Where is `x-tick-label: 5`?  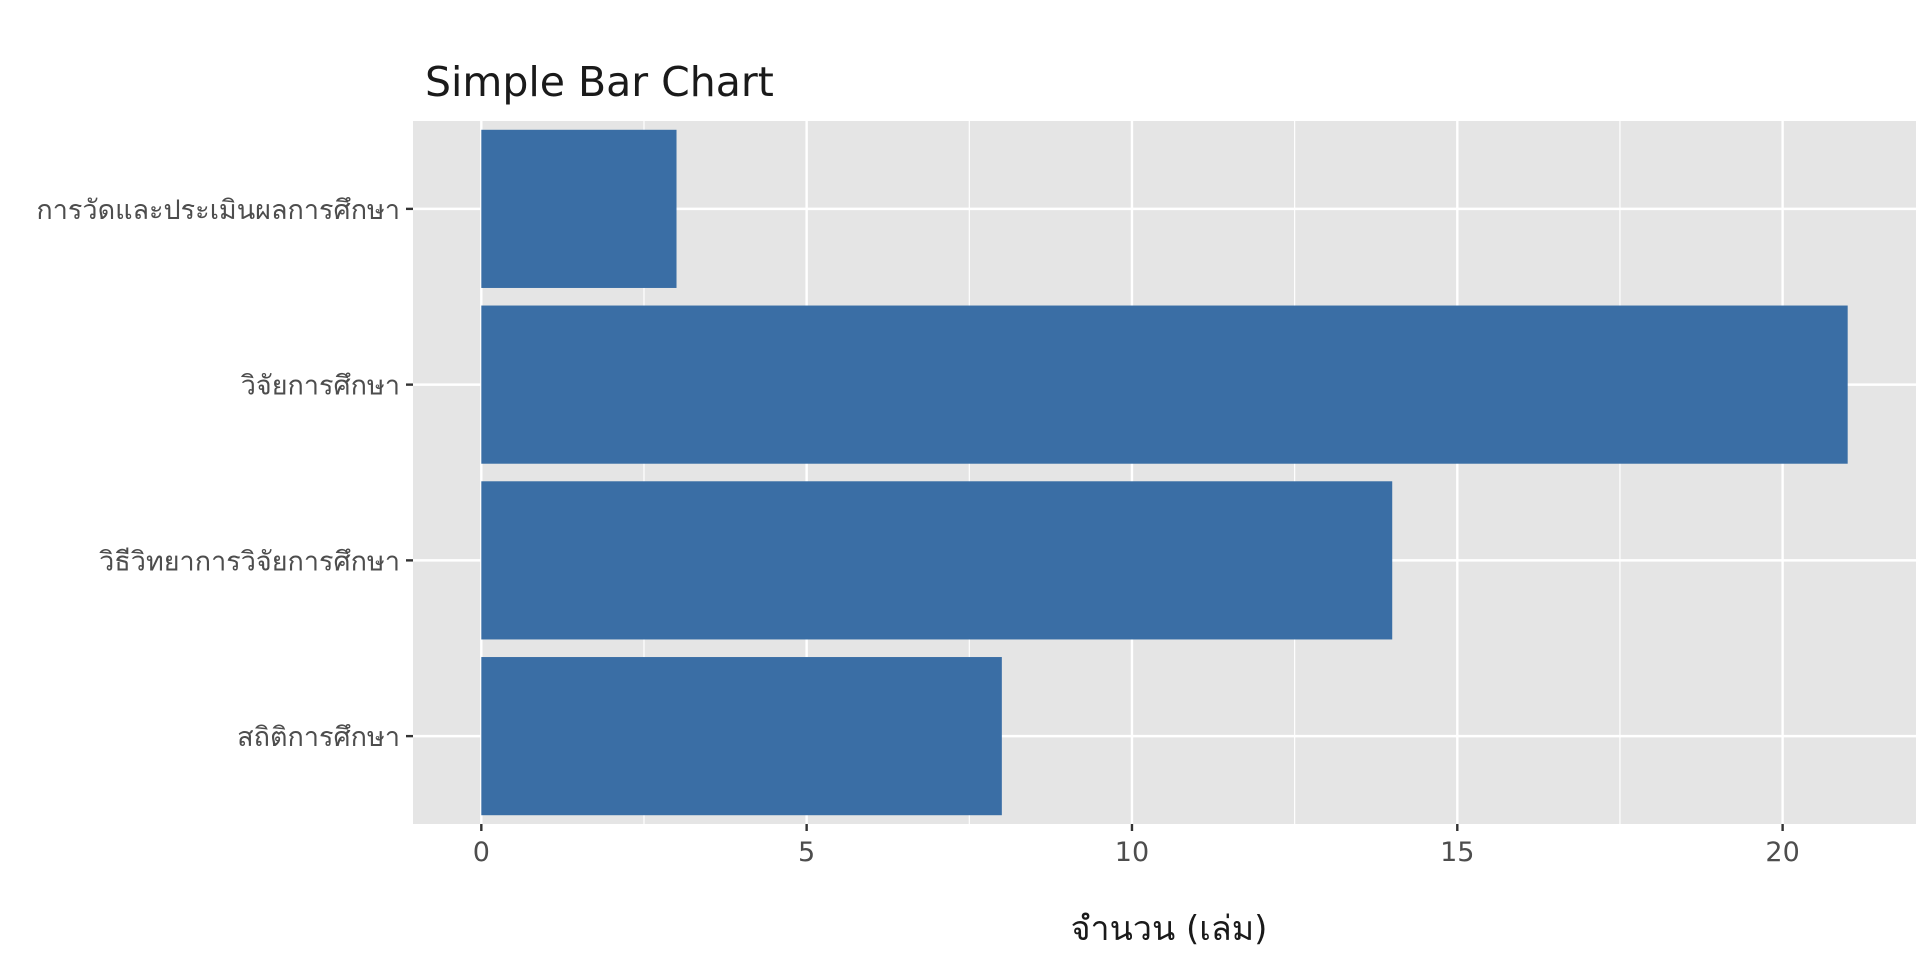
x-tick-label: 5 is located at coordinates (806, 852).